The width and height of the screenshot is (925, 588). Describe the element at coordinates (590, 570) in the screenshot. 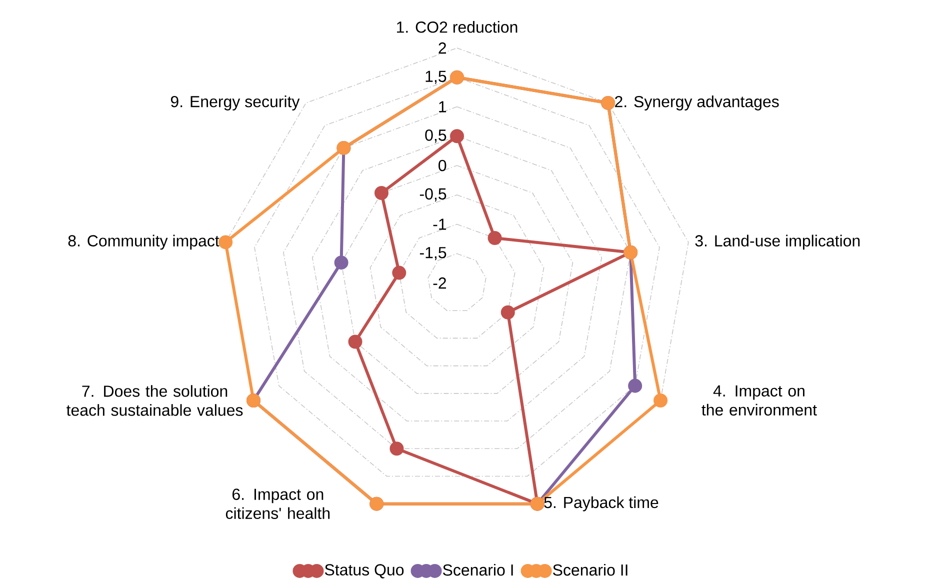

I see `legend-label: Scenario II` at that location.